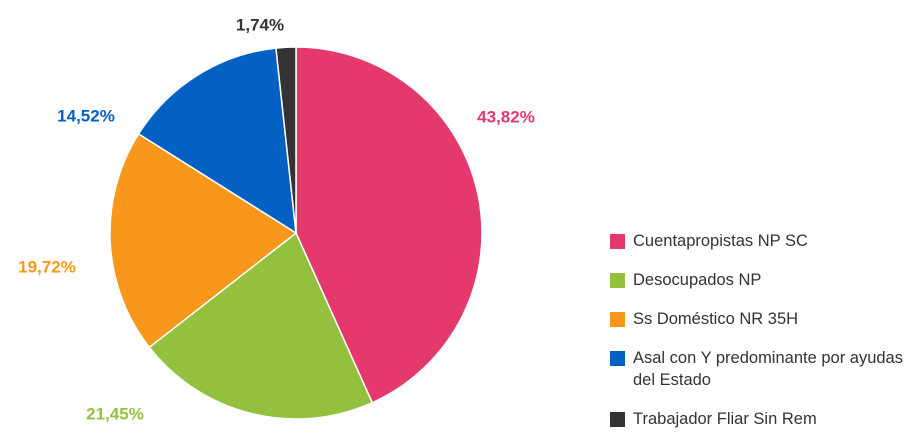  What do you see at coordinates (115, 413) in the screenshot?
I see `data-label: 21,45%` at bounding box center [115, 413].